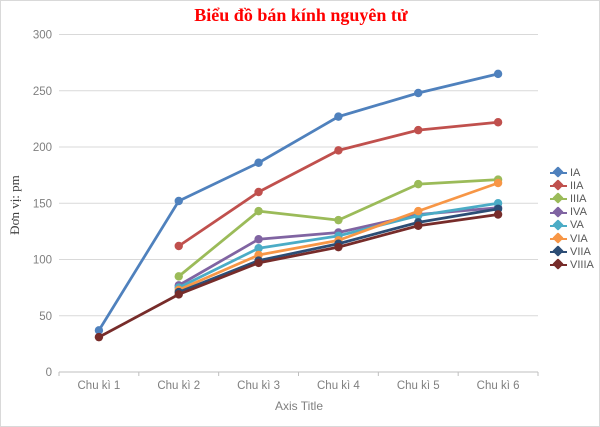  Describe the element at coordinates (258, 386) in the screenshot. I see `x-tick-label: Chu kì 3` at that location.